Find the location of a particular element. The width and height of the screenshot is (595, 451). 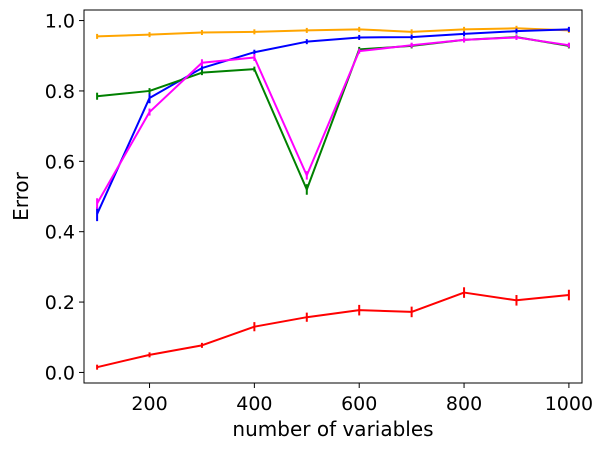

y-axis: 0.0 0.2 0.4 0.6 0.8 1.0 is located at coordinates (64, 197).